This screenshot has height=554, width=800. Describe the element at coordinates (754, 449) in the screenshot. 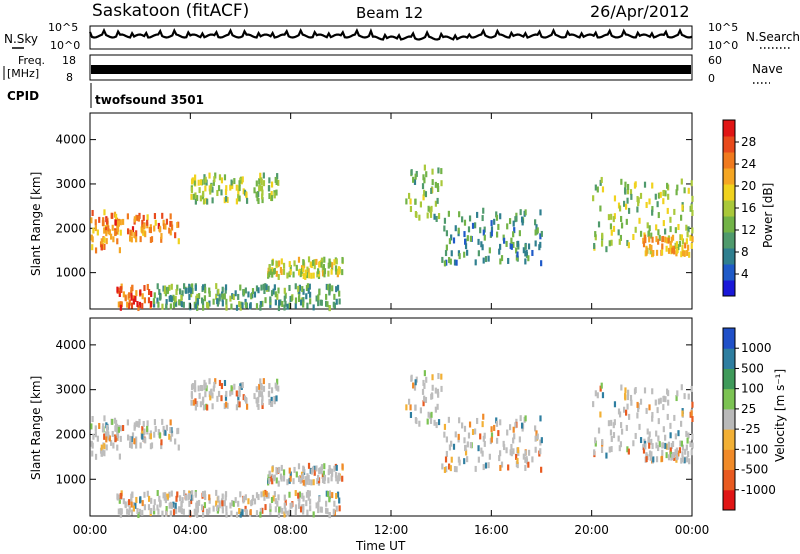

I see `colorbar-tick-label: -100` at that location.